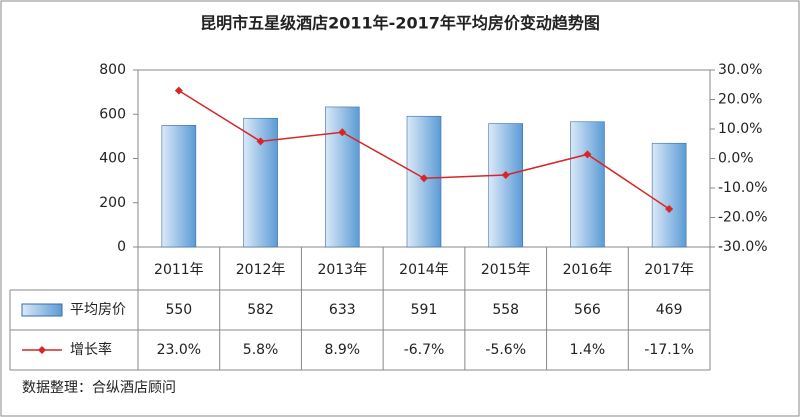  Describe the element at coordinates (261, 270) in the screenshot. I see `x-tick-label: 2012年` at that location.